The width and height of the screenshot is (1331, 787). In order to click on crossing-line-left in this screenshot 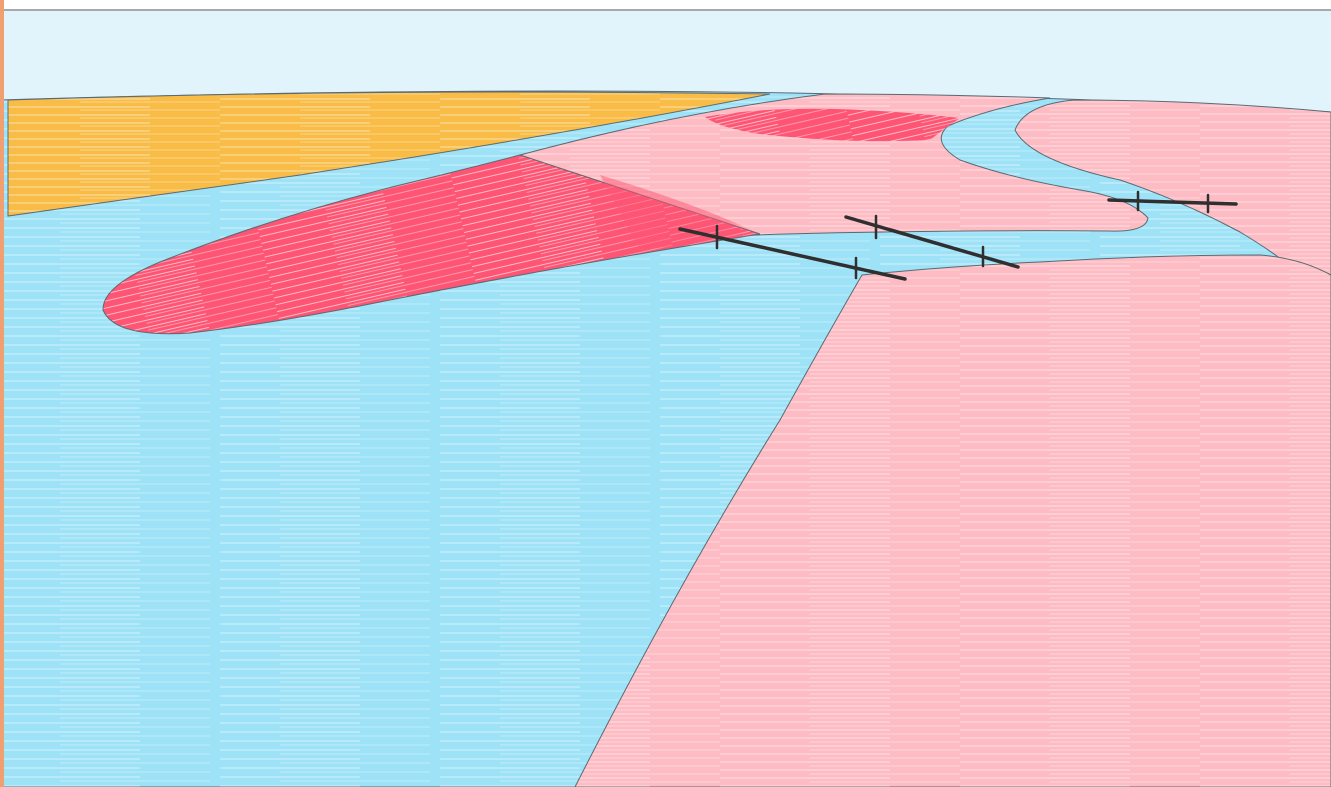, I will do `click(792, 252)`.